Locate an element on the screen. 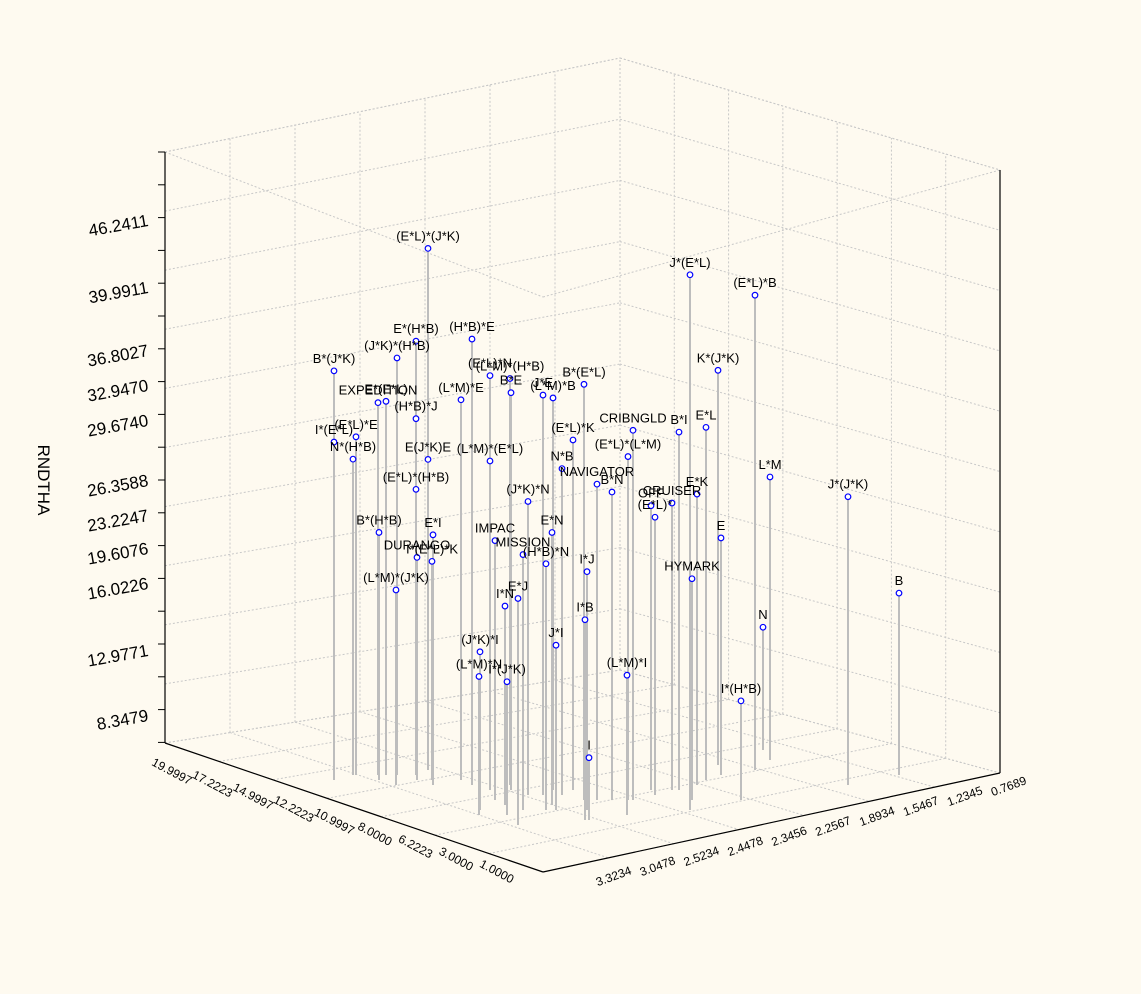  point-label: (E*L)*K is located at coordinates (573, 427).